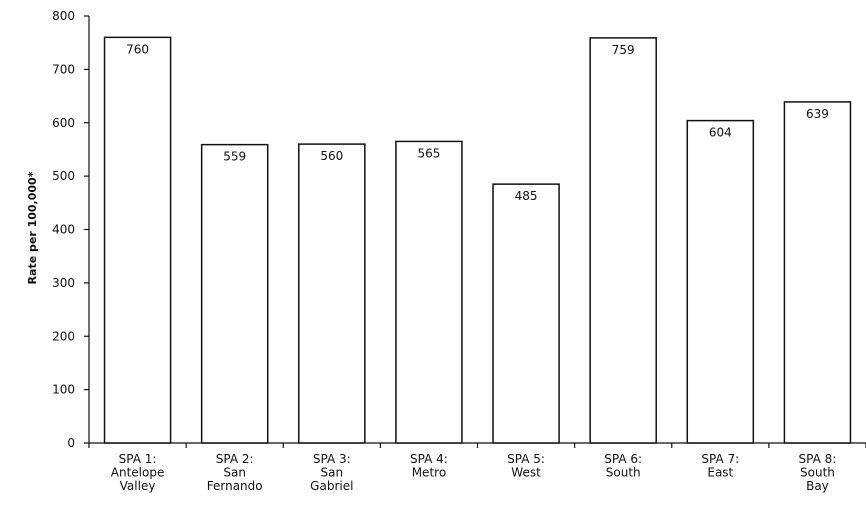 The width and height of the screenshot is (866, 509). Describe the element at coordinates (720, 473) in the screenshot. I see `category-label-line: East` at that location.